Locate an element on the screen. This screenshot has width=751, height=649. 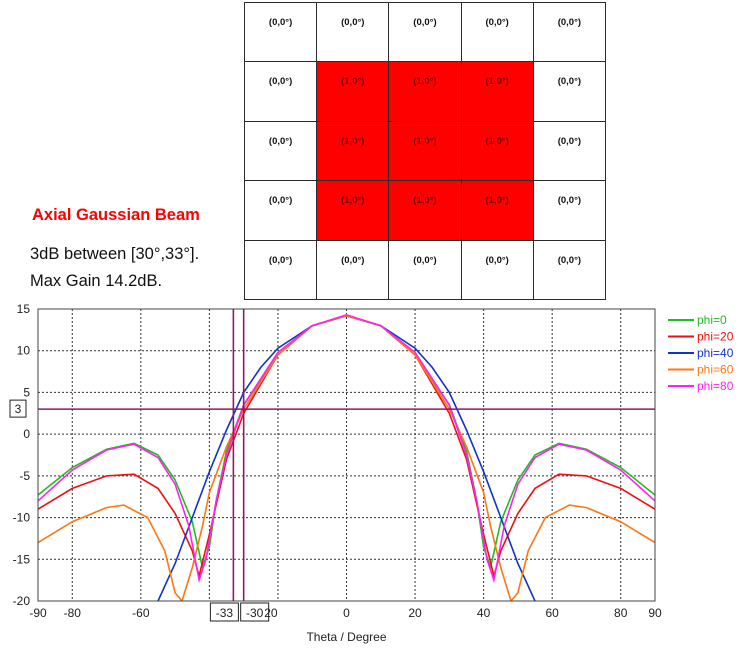
legend-label: phi=0 is located at coordinates (712, 320).